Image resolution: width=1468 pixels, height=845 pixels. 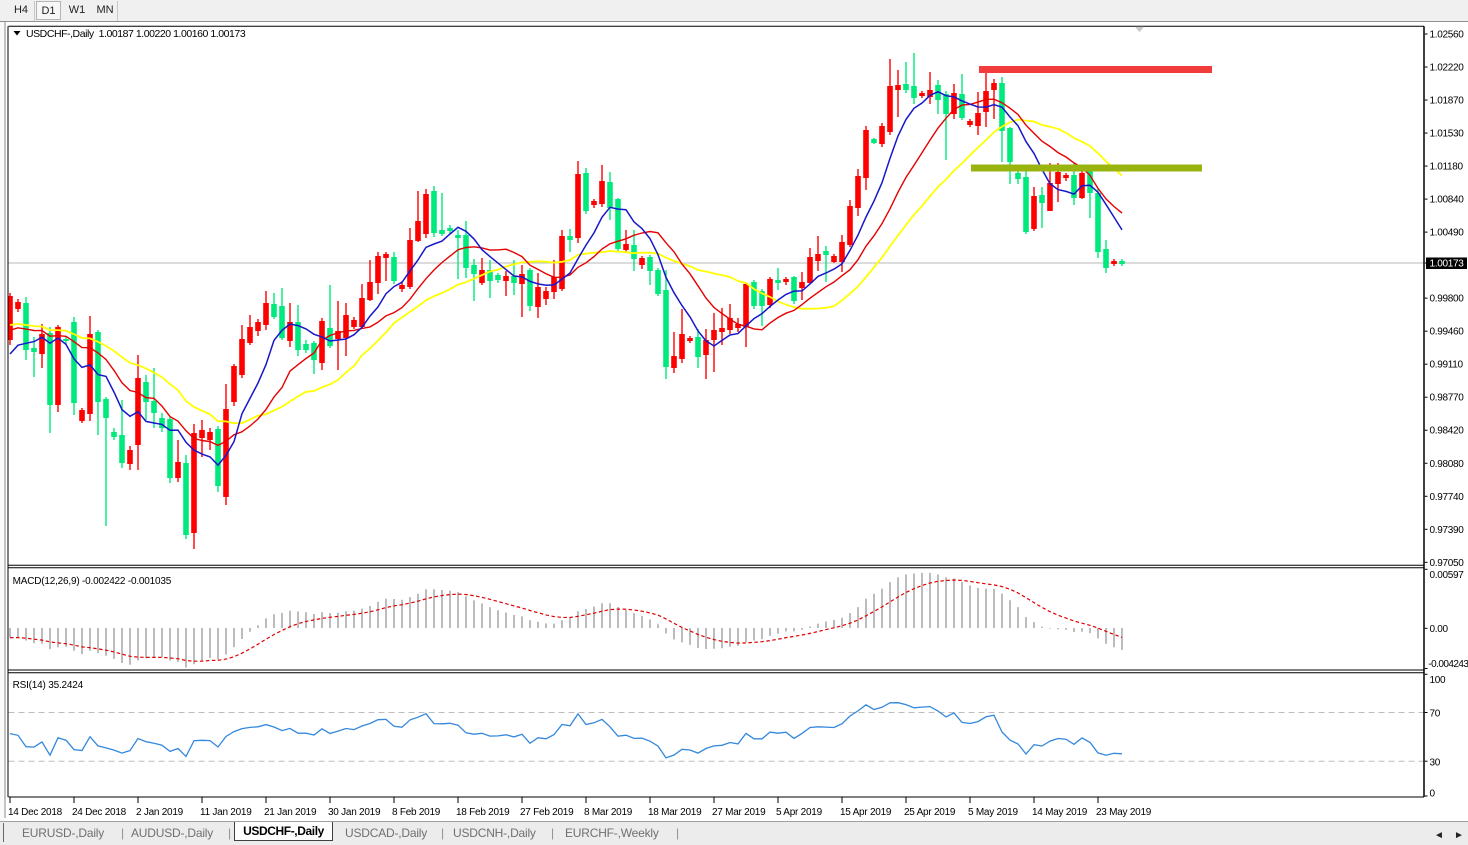 What do you see at coordinates (1447, 497) in the screenshot?
I see `svg-text: 0.97740` at bounding box center [1447, 497].